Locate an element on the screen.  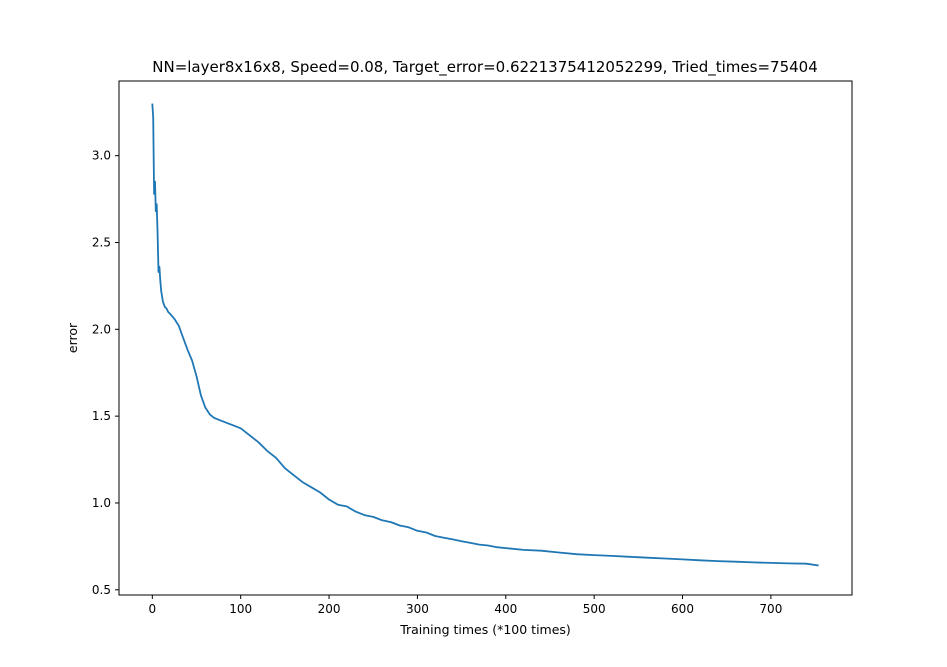
y-tick-label: 3.0 is located at coordinates (101, 156).